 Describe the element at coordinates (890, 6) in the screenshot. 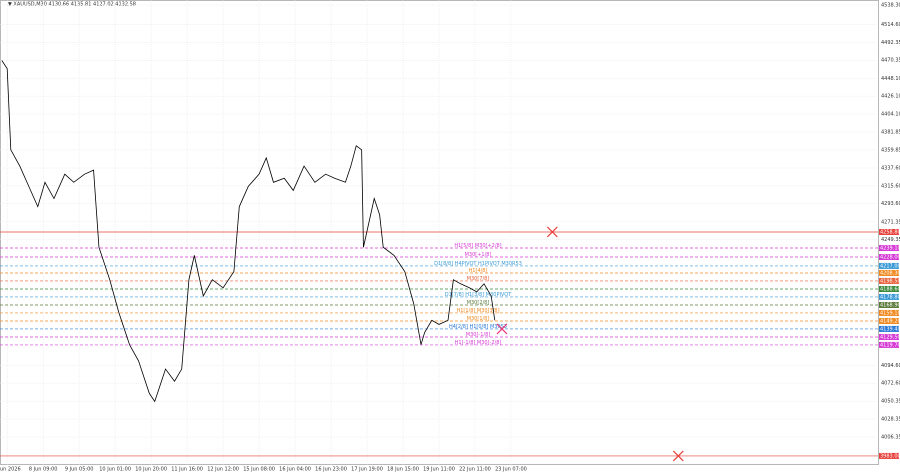

I see `y-tick-label: 4538.30` at that location.